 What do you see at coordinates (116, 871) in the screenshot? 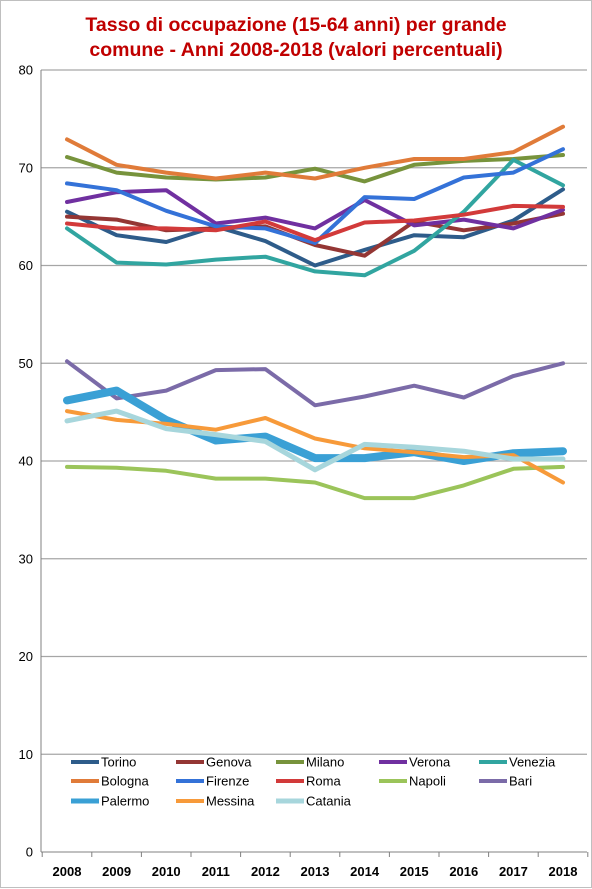
I see `x-tick-label: 2009` at bounding box center [116, 871].